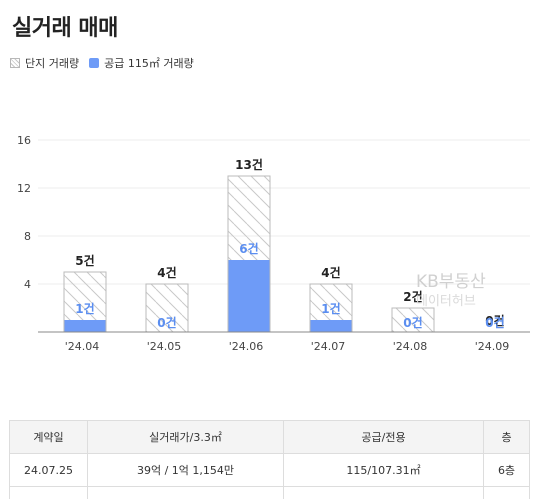 Image resolution: width=538 pixels, height=499 pixels. What do you see at coordinates (412, 296) in the screenshot?
I see `data-label-total: 2건` at bounding box center [412, 296].